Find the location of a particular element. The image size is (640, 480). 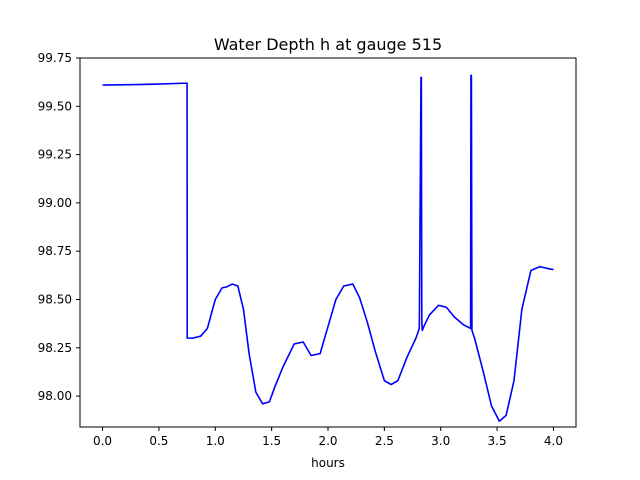

y-tick-label: 98.25 is located at coordinates (55, 348).